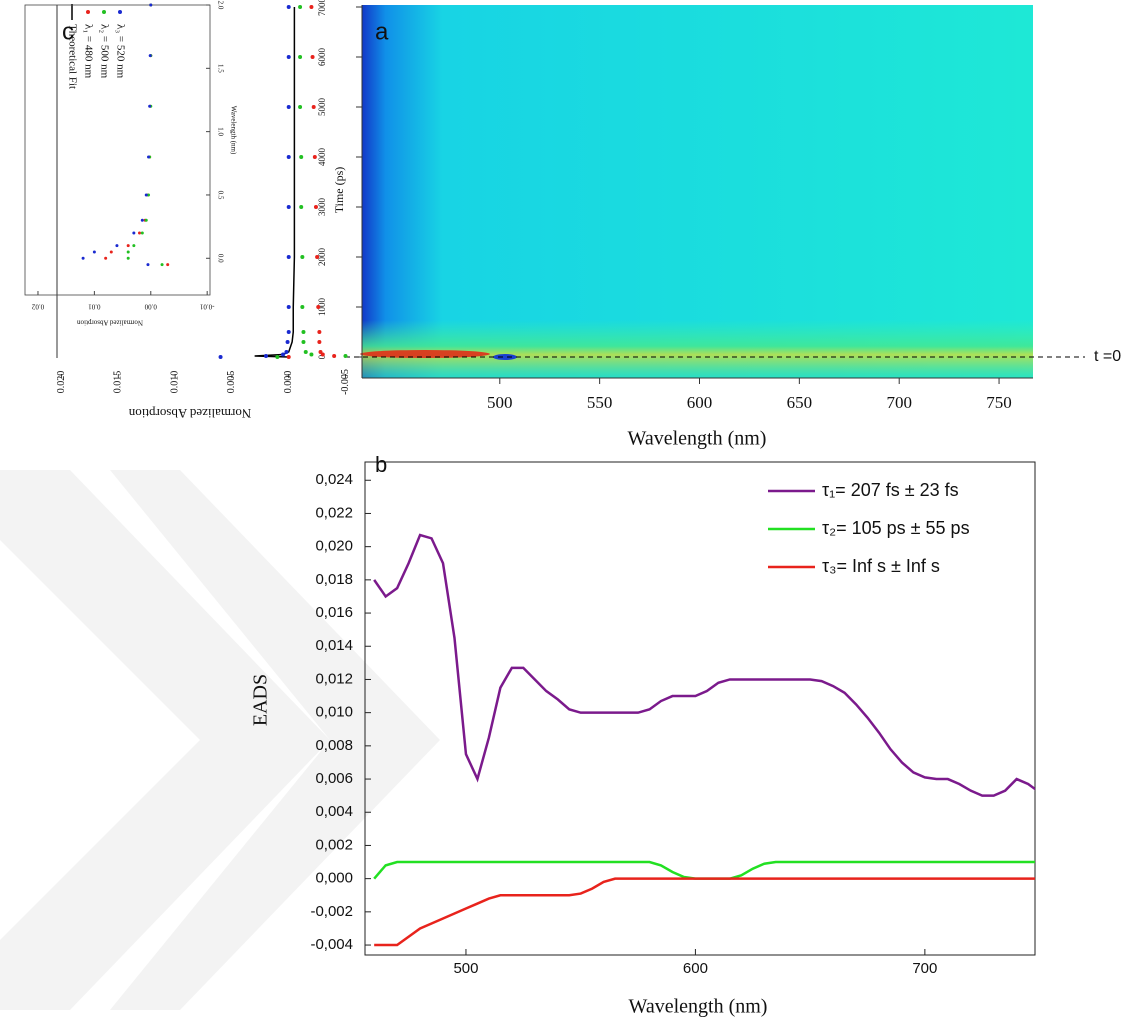 This screenshot has height=1021, width=1141. I want to click on annotation: t =0, so click(1107, 356).